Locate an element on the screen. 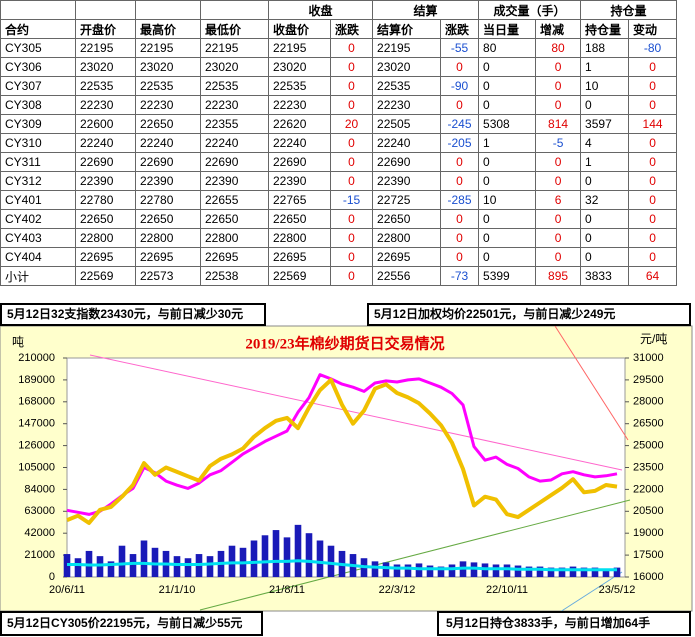 The height and width of the screenshot is (637, 695). y2-tick-label: 26500 is located at coordinates (648, 424).